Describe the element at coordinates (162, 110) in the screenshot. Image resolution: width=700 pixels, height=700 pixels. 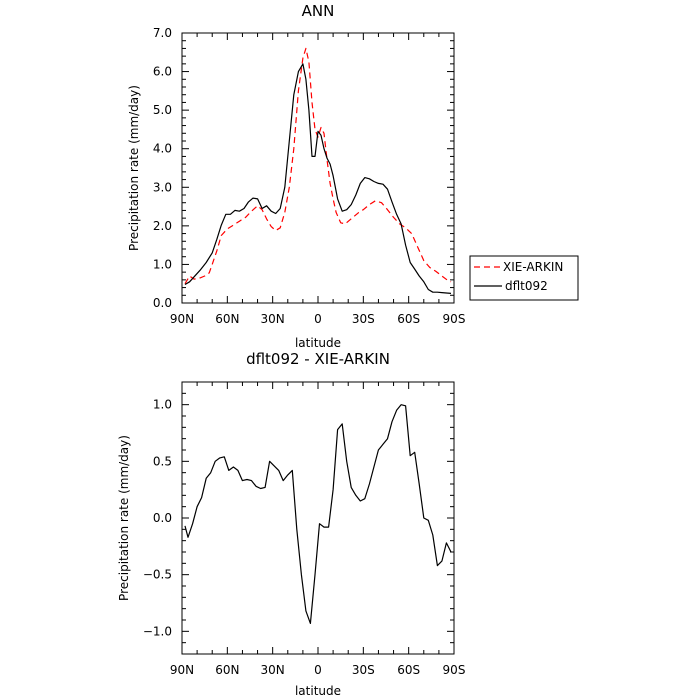
I see `top-y-tick-label: 5.0` at that location.